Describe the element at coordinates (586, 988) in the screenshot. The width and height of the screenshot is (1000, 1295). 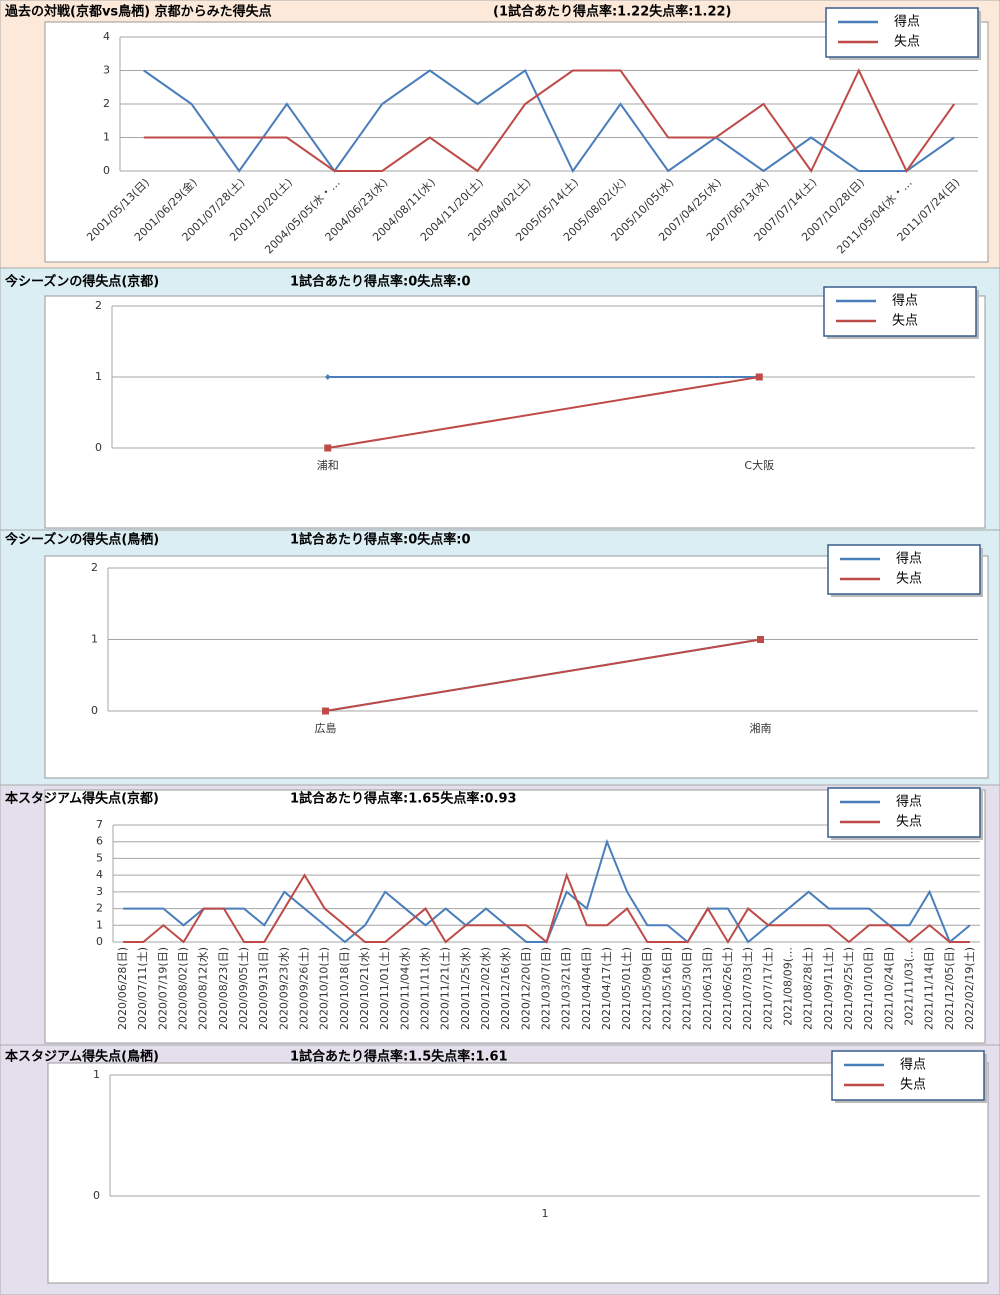
I see `x-tick-label: 2021/04/04(日)` at that location.